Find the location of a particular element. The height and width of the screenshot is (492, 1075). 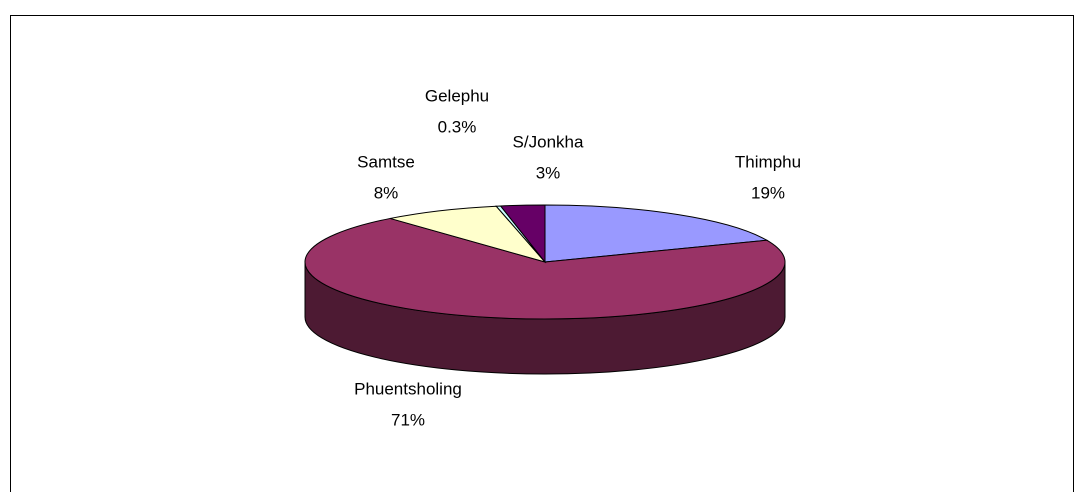

slice-value-label: 71% is located at coordinates (408, 419).